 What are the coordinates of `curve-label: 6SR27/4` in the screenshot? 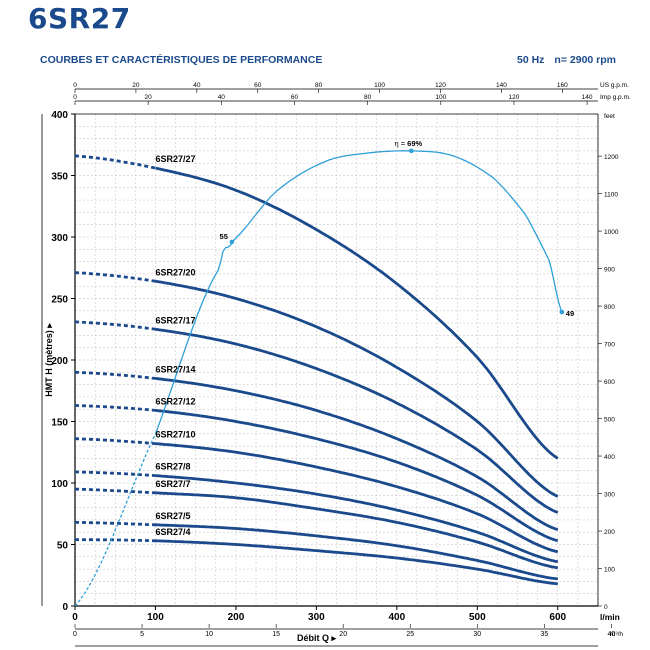 It's located at (172, 532).